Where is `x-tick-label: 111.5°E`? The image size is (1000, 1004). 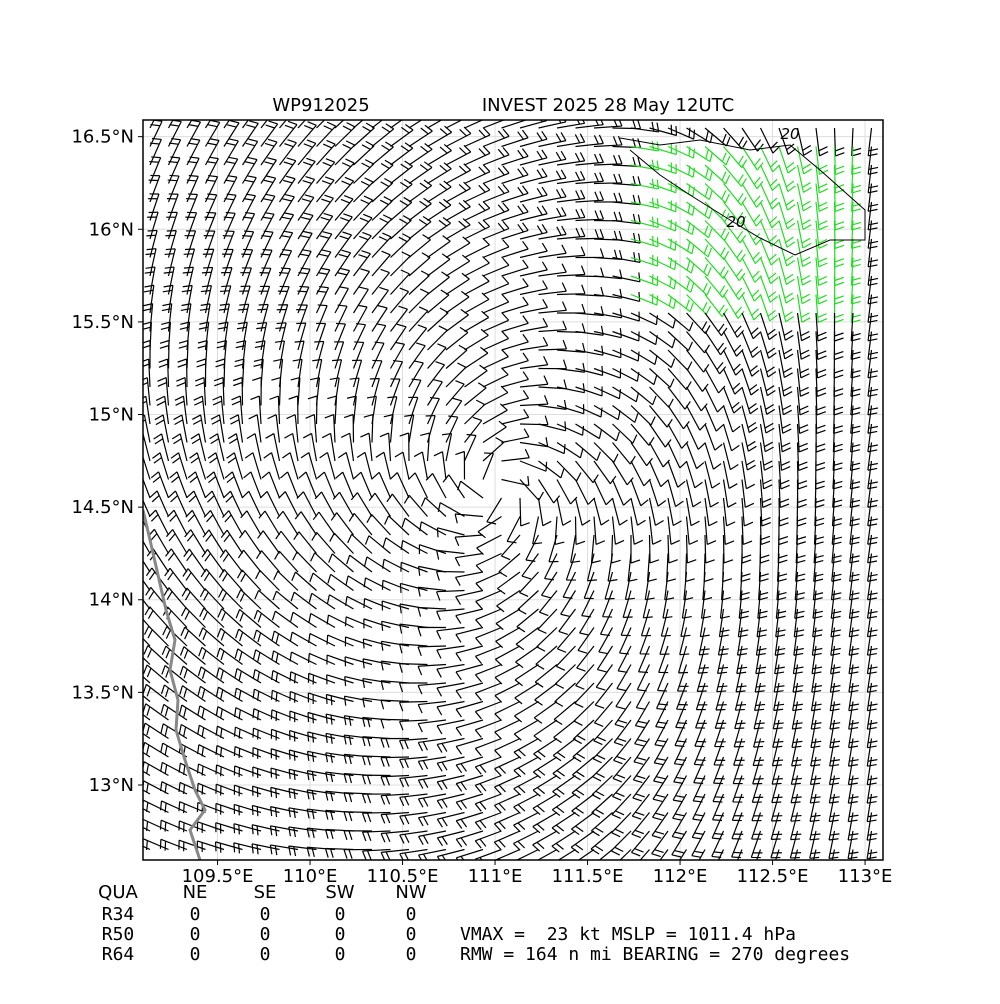
x-tick-label: 111.5°E is located at coordinates (588, 876).